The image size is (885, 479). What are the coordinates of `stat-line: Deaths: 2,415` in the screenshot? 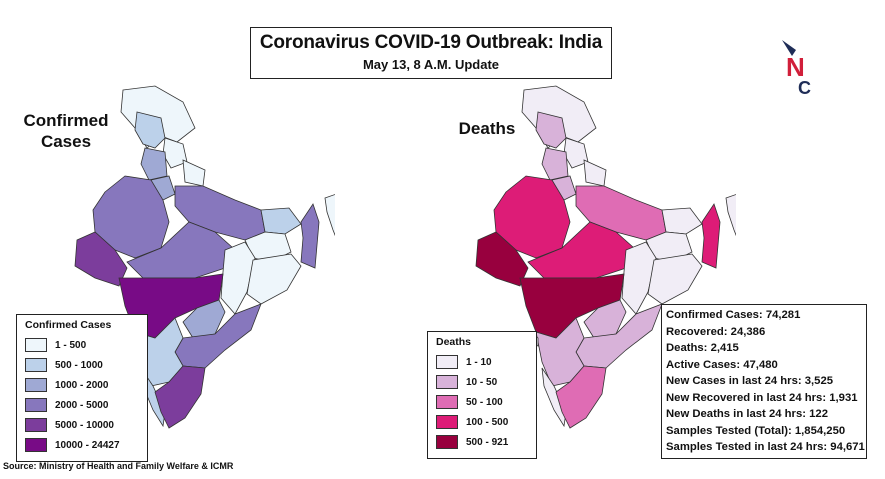 It's located at (702, 348).